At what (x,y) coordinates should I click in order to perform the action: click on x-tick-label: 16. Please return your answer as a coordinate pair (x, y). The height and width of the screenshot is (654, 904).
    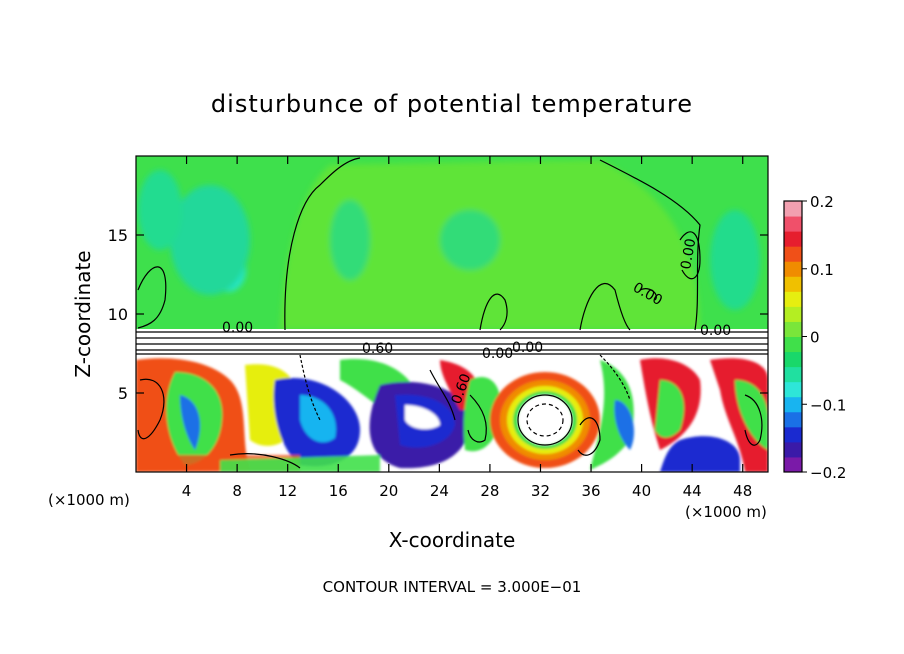
    Looking at the image, I should click on (338, 491).